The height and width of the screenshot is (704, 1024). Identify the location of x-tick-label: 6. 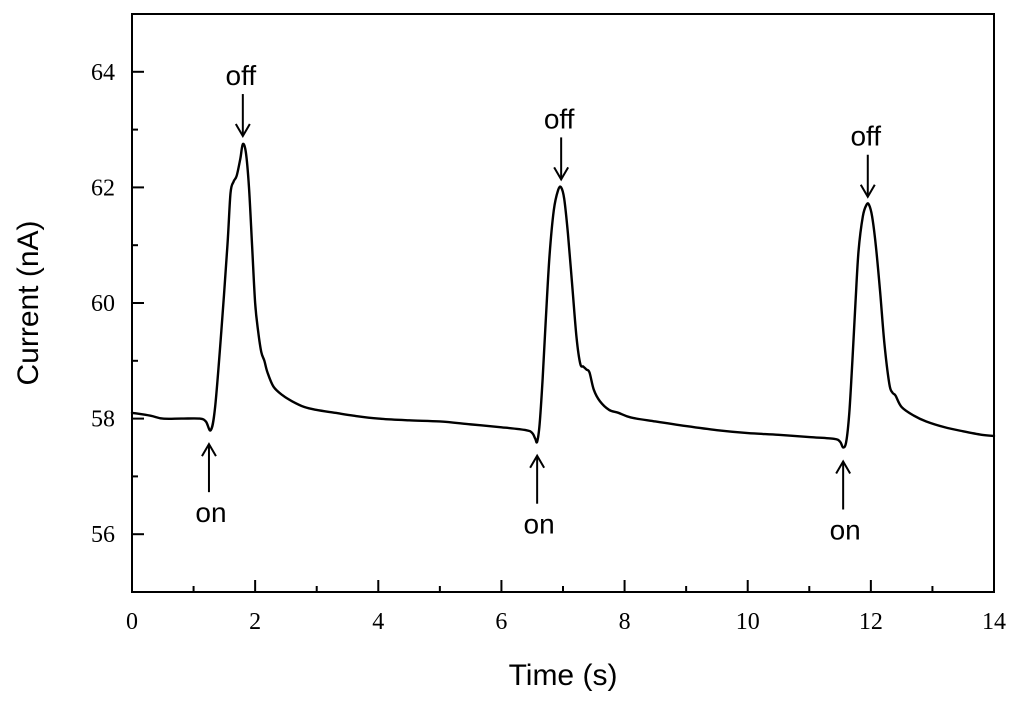
(501, 622).